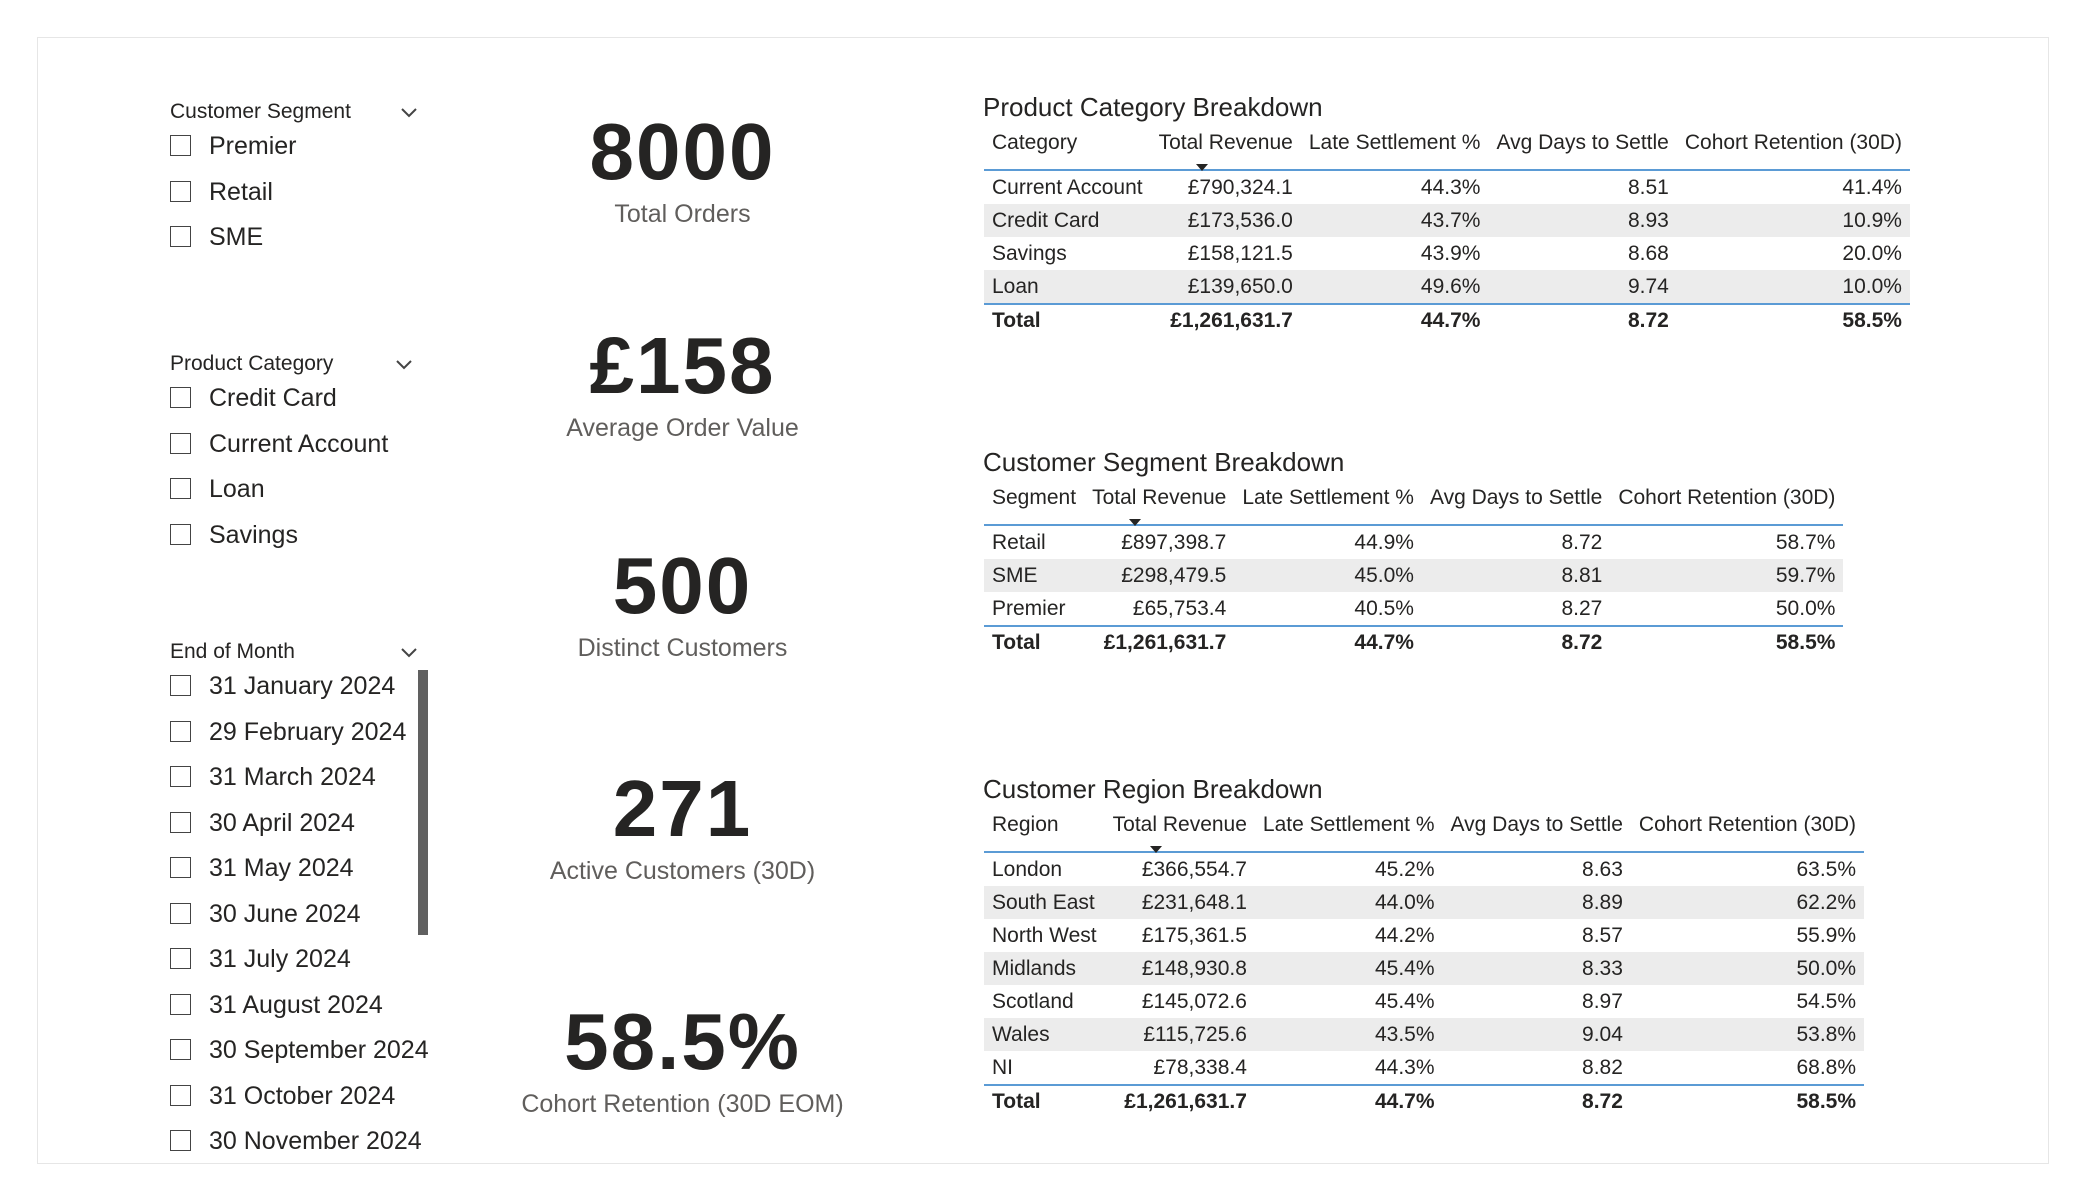  Describe the element at coordinates (305, 695) in the screenshot. I see `slicer-option-month: 31 January 2024` at that location.